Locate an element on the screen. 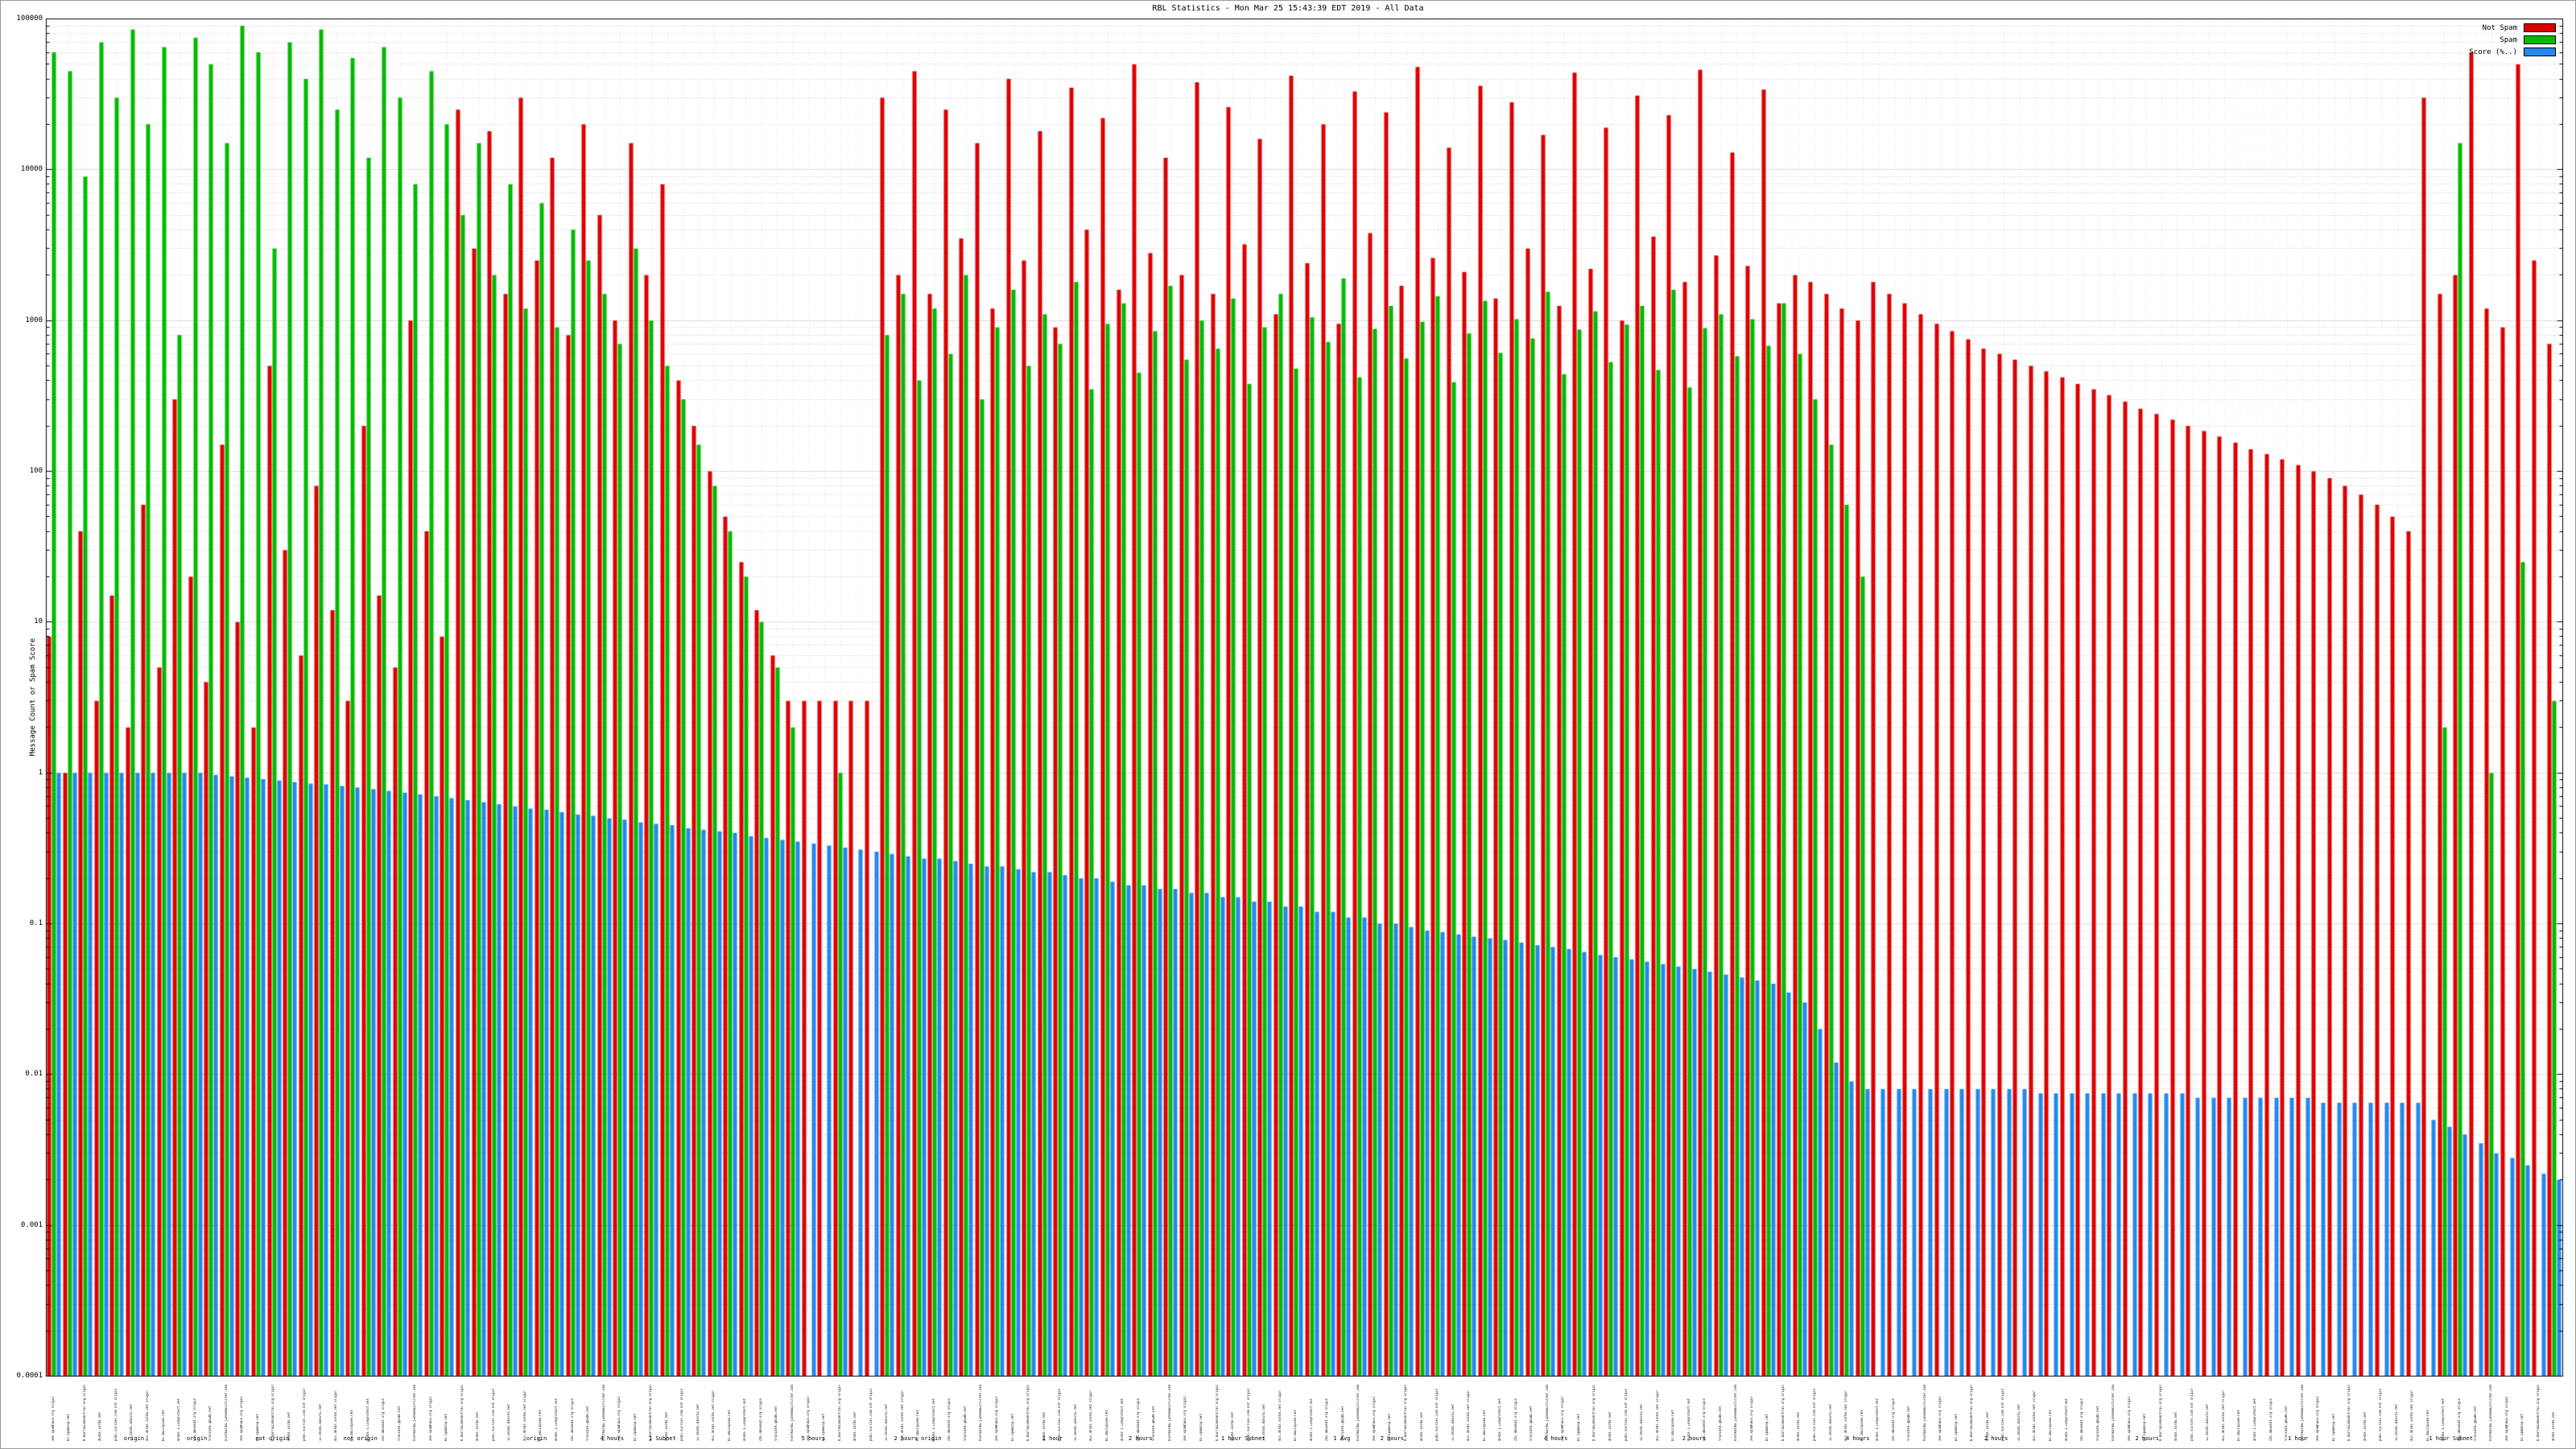 This screenshot has height=1449, width=2576. y-tick-label: 0.1 is located at coordinates (36, 923).